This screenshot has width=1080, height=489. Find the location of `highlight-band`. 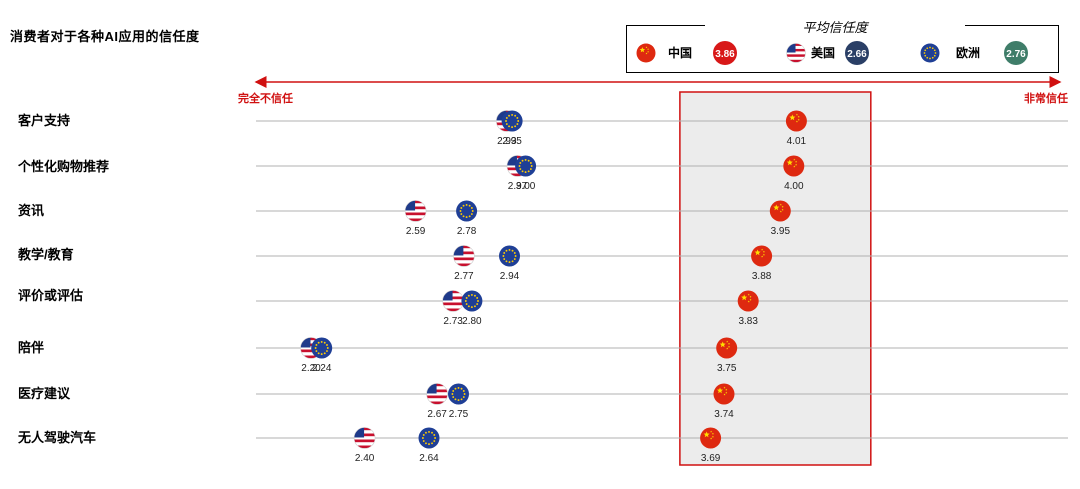

highlight-band is located at coordinates (775, 278).